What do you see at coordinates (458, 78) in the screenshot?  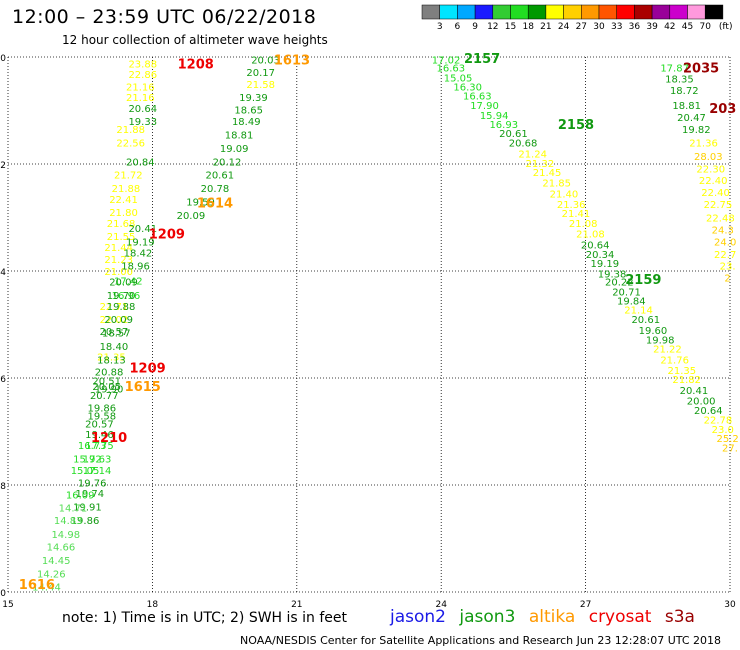 I see `wave-height-value: 15.05` at bounding box center [458, 78].